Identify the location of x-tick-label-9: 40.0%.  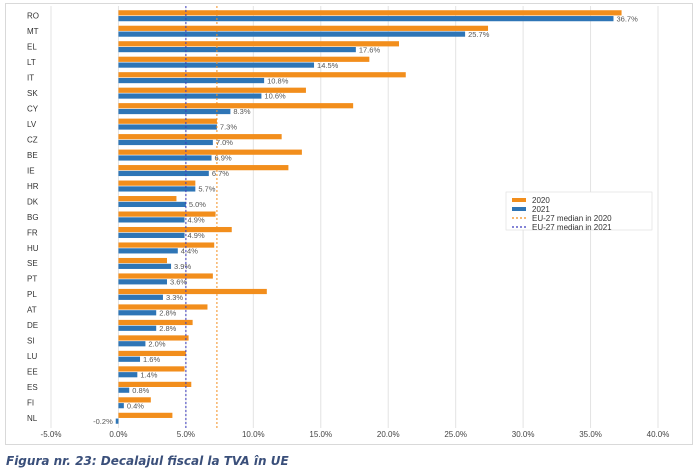
(658, 434).